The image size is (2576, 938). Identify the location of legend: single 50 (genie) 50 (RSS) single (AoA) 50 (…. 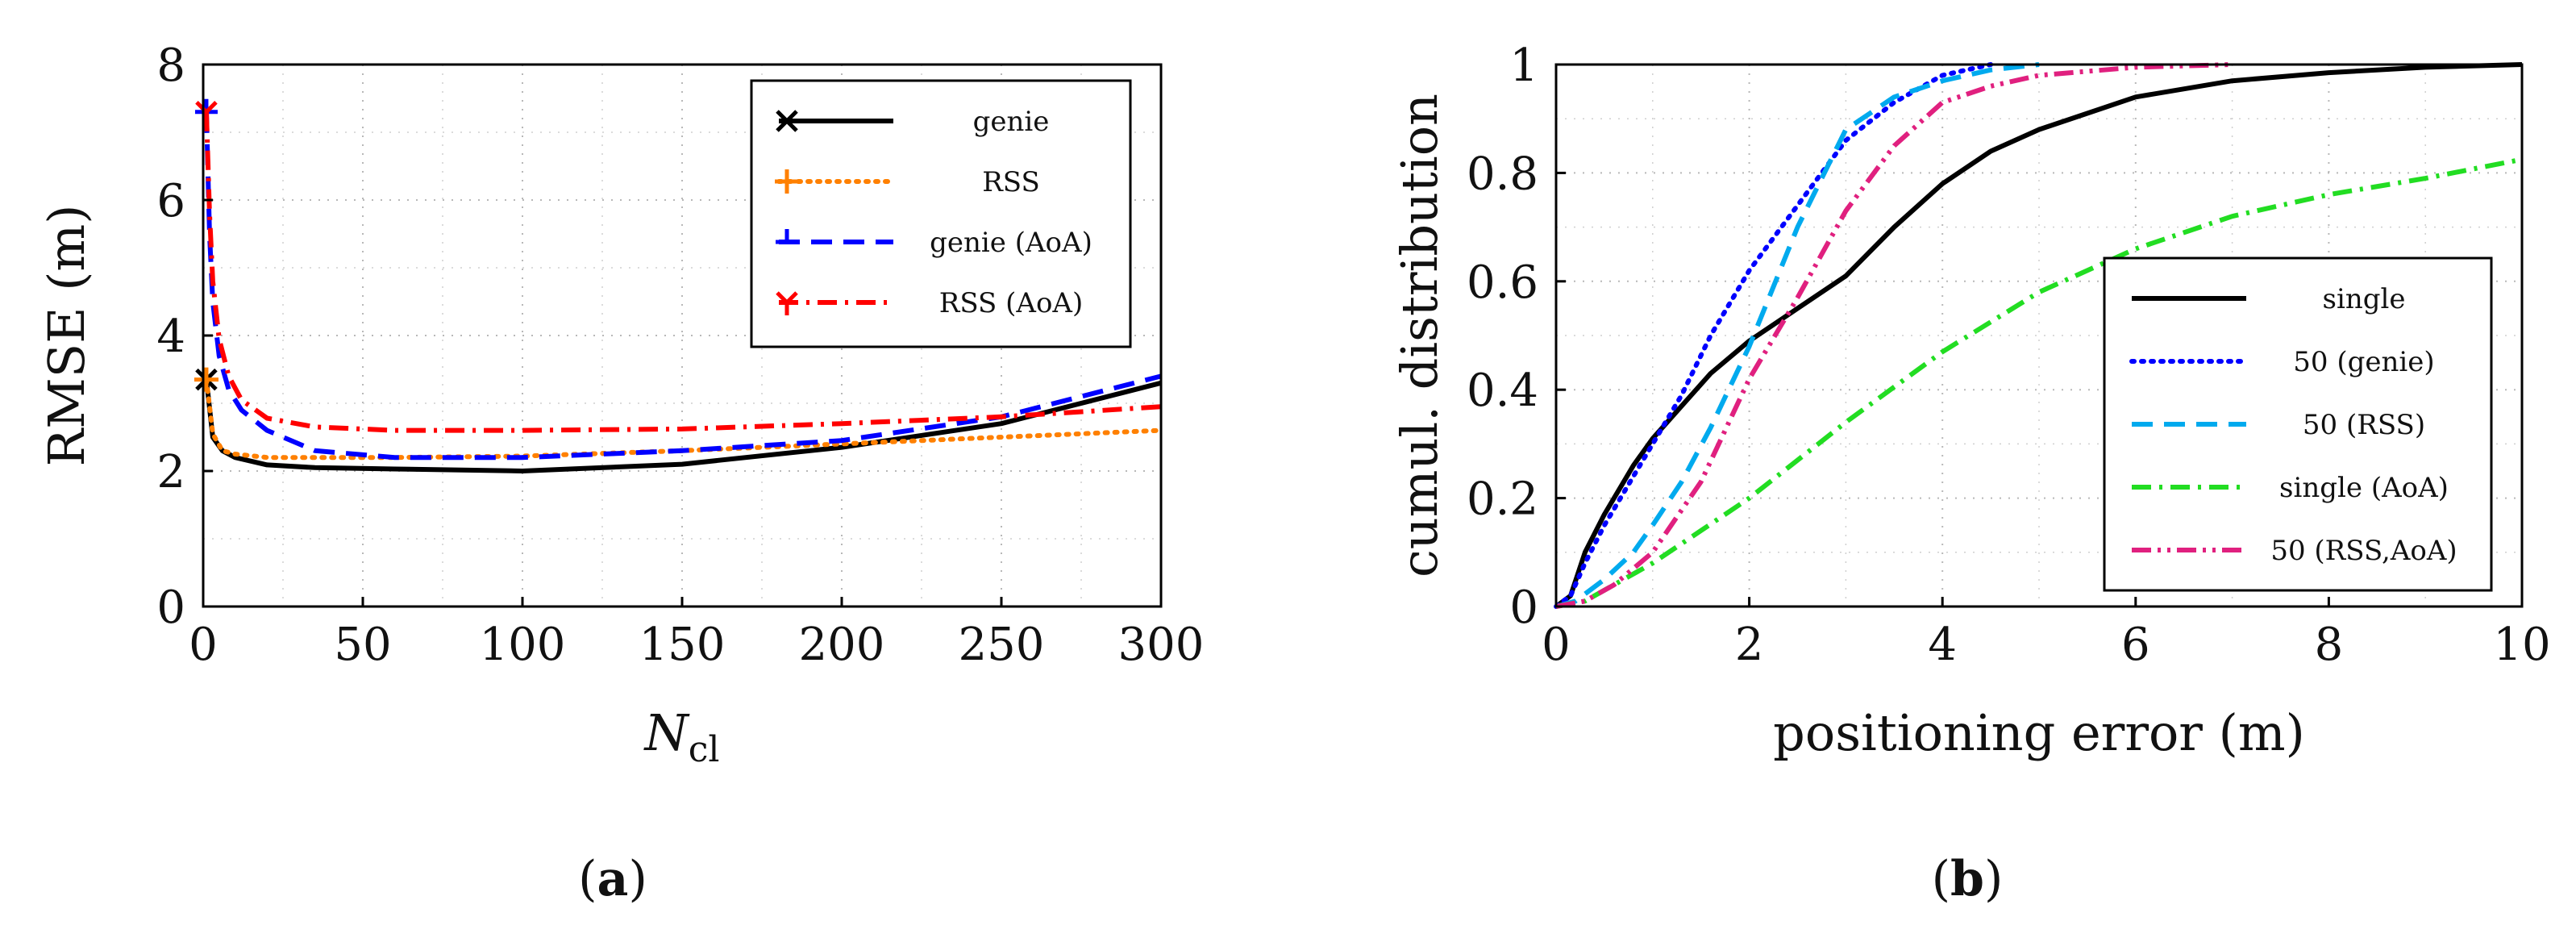
(2298, 424).